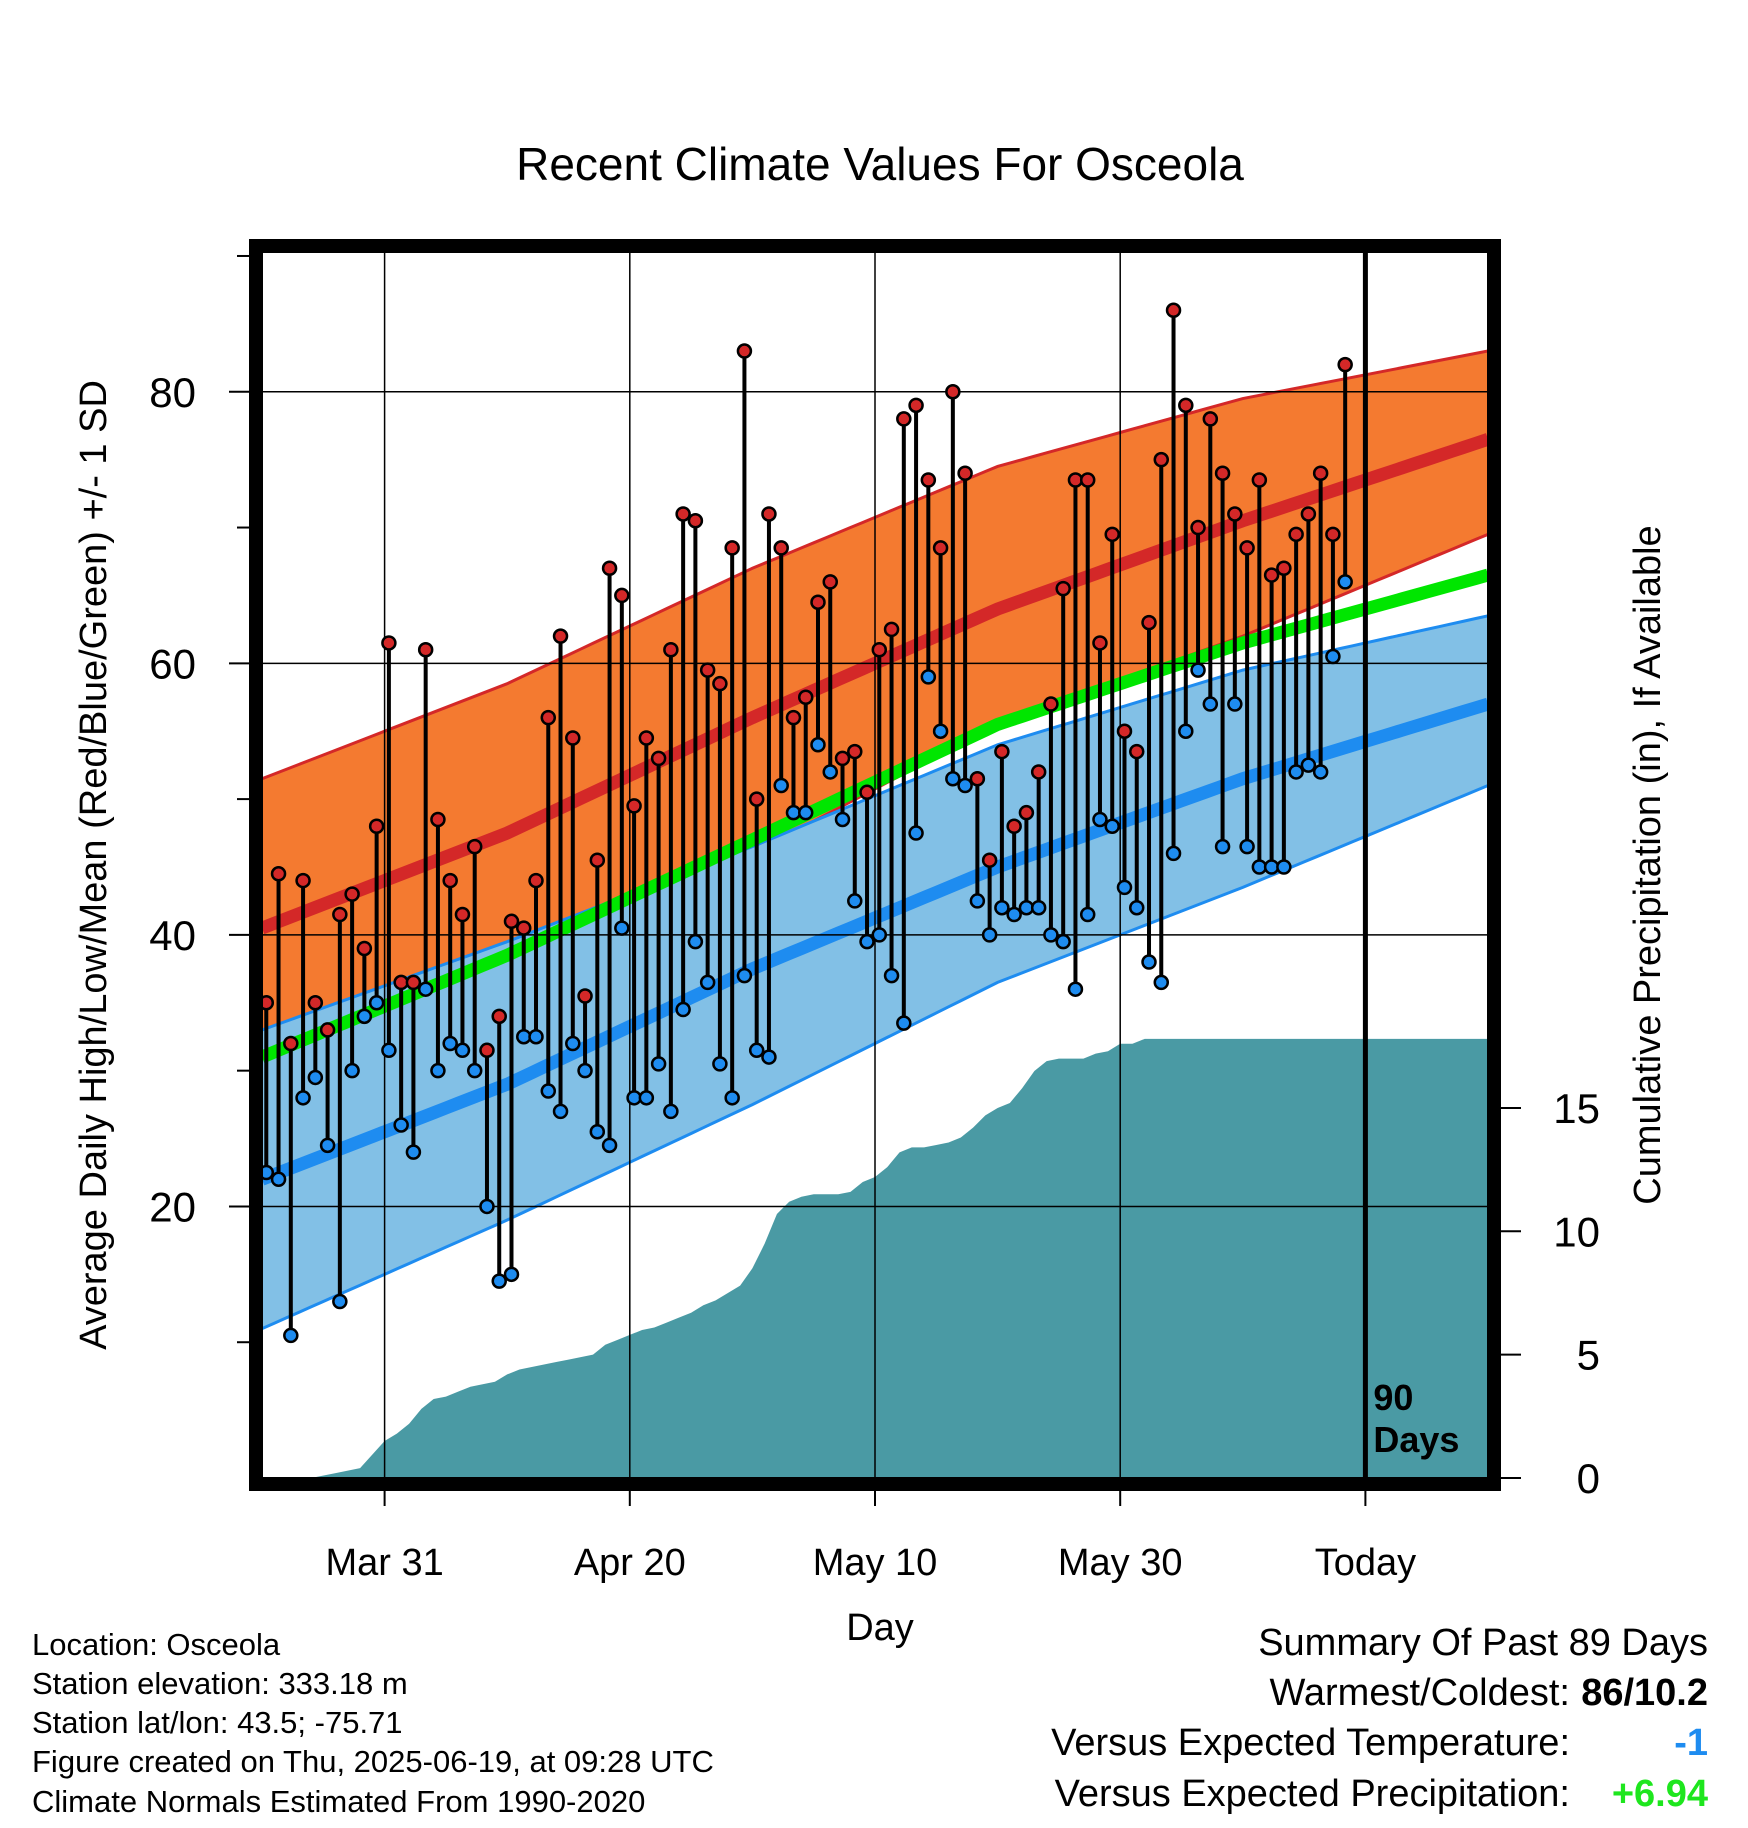  What do you see at coordinates (880, 1628) in the screenshot?
I see `x-axis-title: Day` at bounding box center [880, 1628].